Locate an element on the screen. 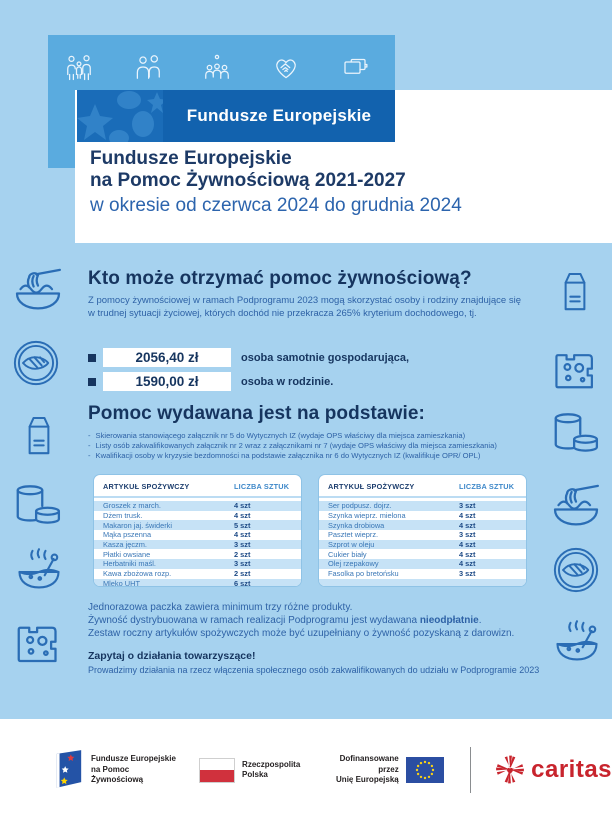 The image size is (612, 820). article-name: Olej rzepakowy is located at coordinates (353, 564).